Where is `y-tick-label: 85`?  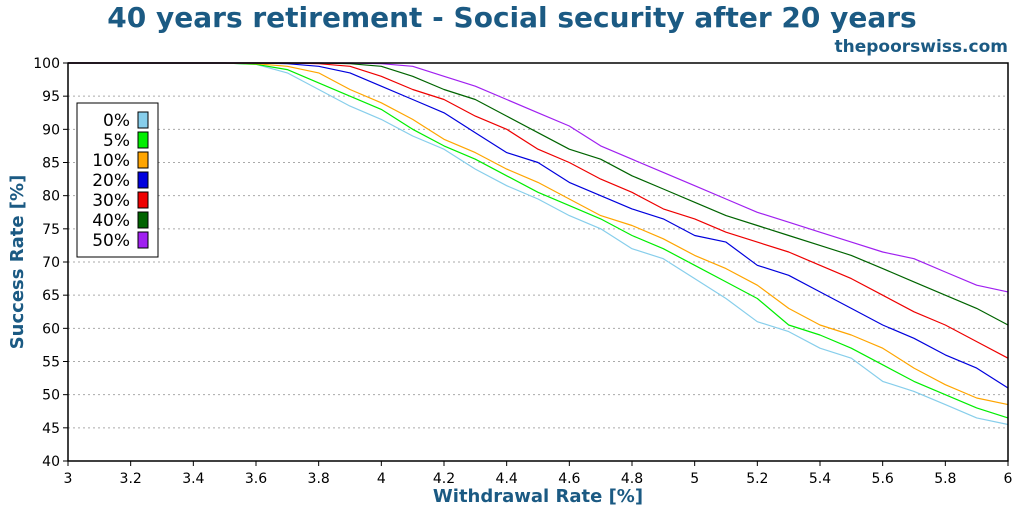 y-tick-label: 85 is located at coordinates (51, 164).